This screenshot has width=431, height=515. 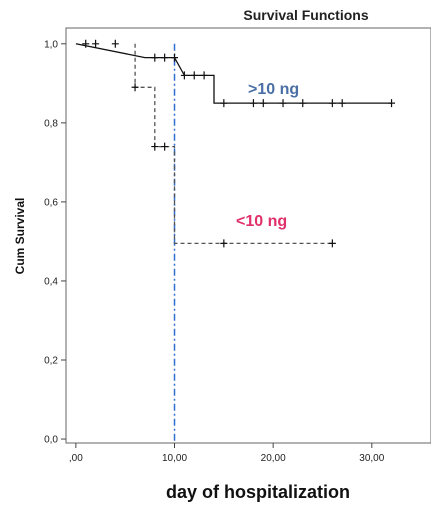 What do you see at coordinates (51, 361) in the screenshot?
I see `y-tick-label: 0,2` at bounding box center [51, 361].